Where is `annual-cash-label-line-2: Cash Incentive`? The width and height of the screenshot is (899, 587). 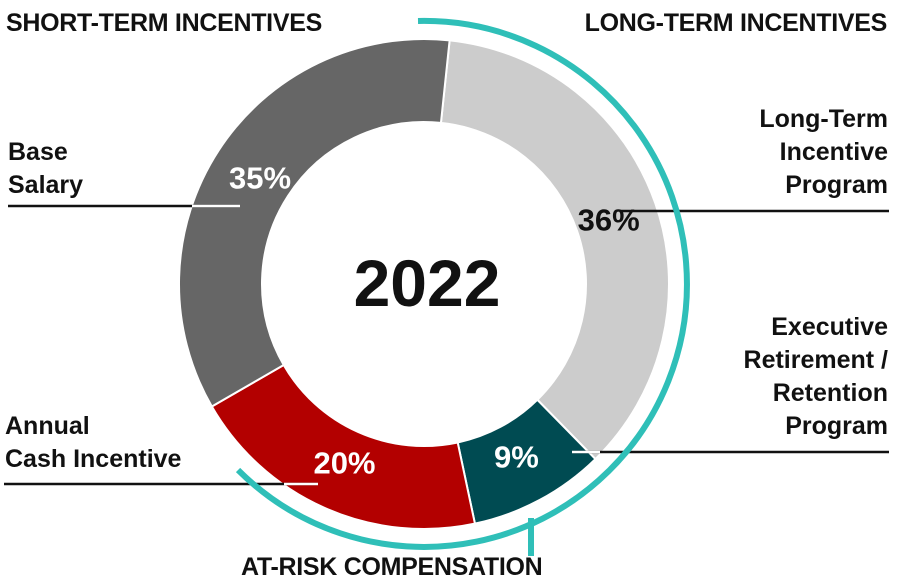 annual-cash-label-line-2: Cash Incentive is located at coordinates (93, 459).